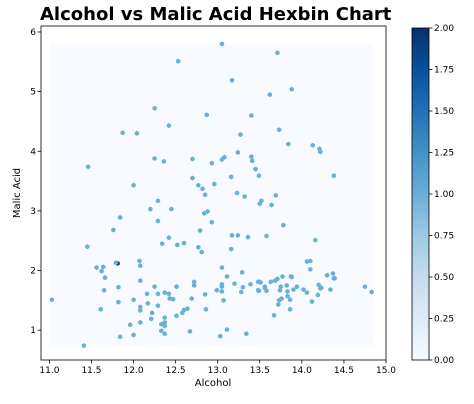 The image size is (474, 404). Describe the element at coordinates (444, 278) in the screenshot. I see `colorbar-tick-label: 0.50` at that location.